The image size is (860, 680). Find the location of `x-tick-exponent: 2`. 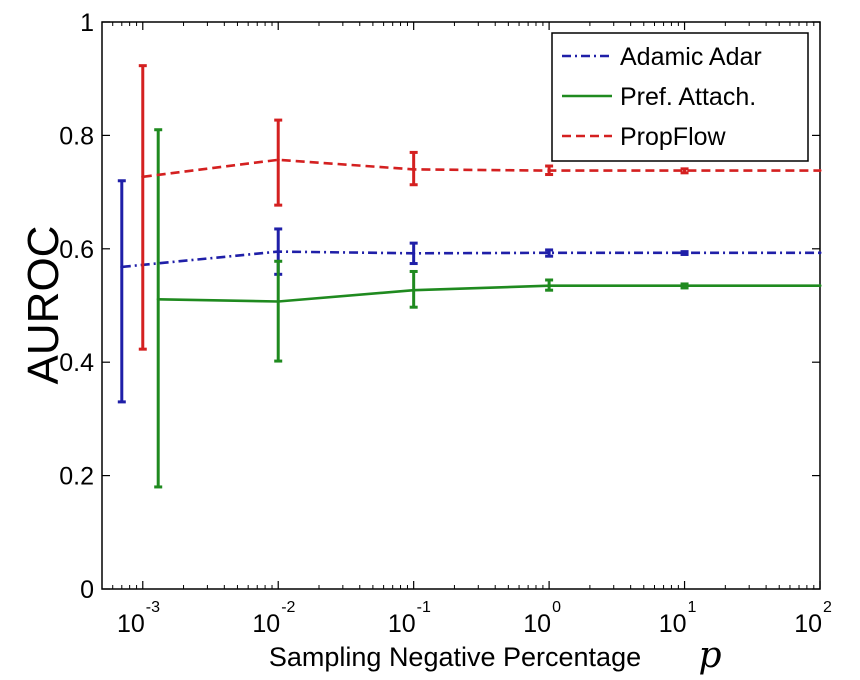

x-tick-exponent: 2 is located at coordinates (827, 607).